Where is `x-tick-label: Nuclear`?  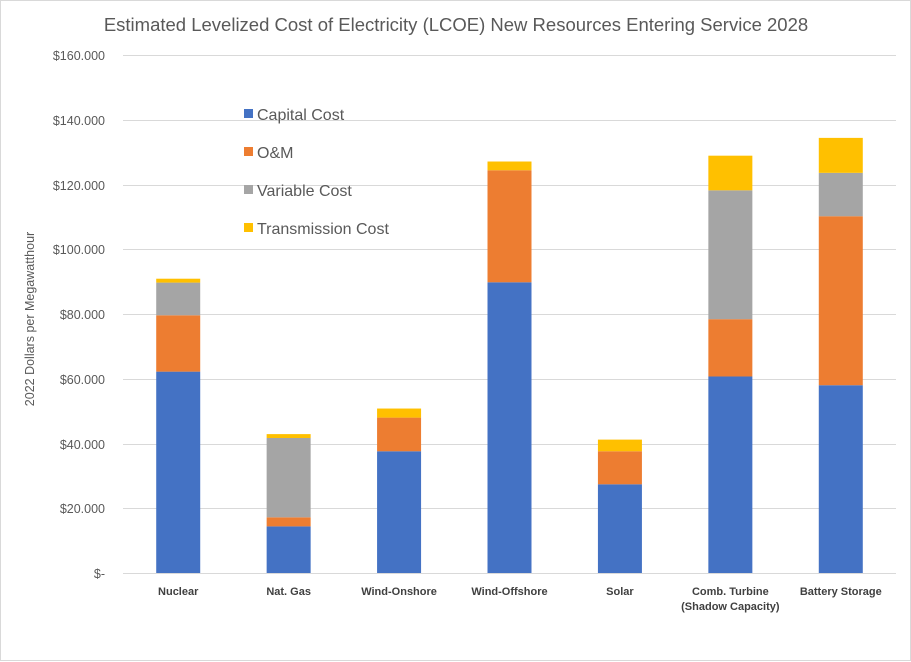 x-tick-label: Nuclear is located at coordinates (178, 592).